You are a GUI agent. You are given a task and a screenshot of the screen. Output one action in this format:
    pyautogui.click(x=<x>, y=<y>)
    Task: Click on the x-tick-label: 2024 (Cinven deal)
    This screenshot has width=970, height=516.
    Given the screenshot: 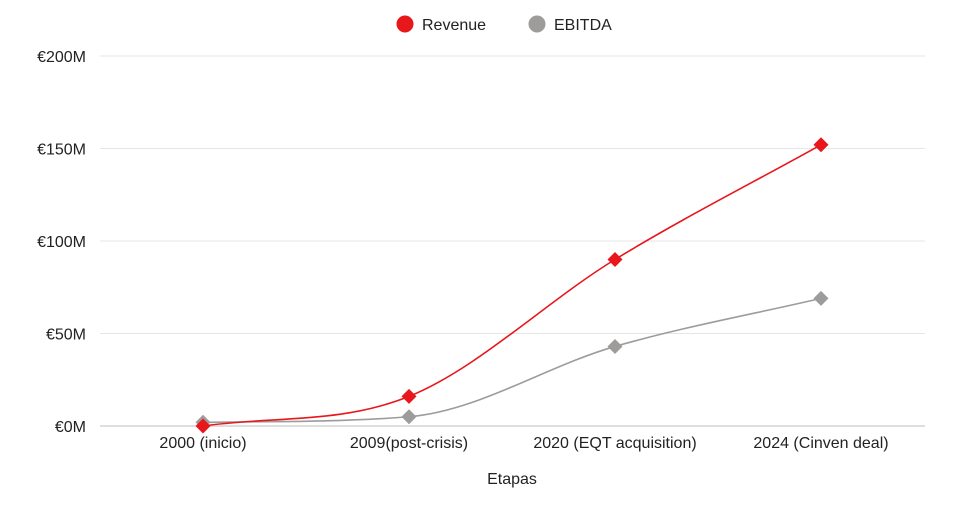 What is the action you would take?
    pyautogui.click(x=820, y=443)
    